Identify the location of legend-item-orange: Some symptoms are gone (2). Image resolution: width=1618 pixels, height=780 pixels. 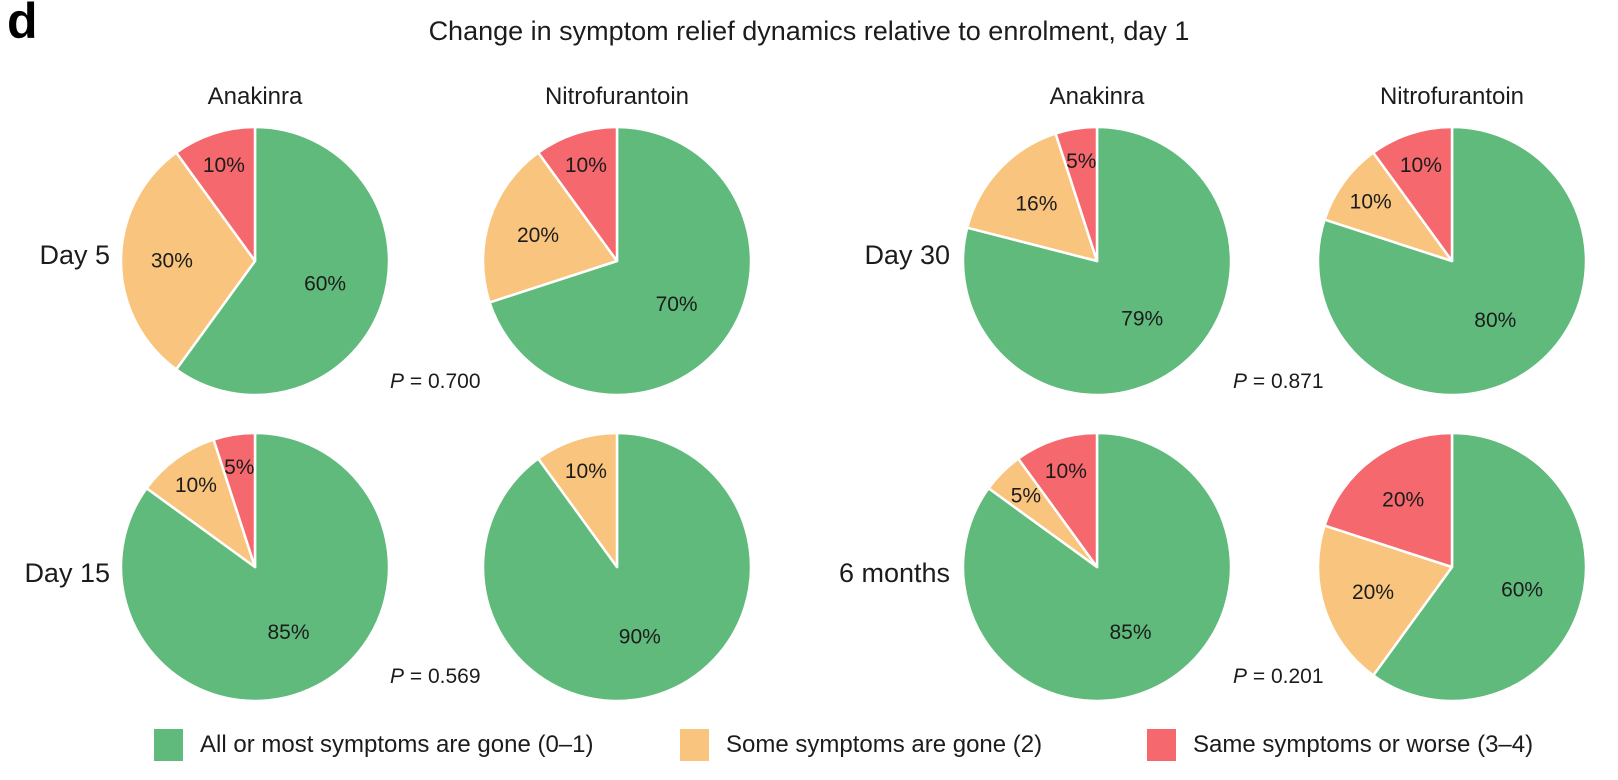
(861, 745).